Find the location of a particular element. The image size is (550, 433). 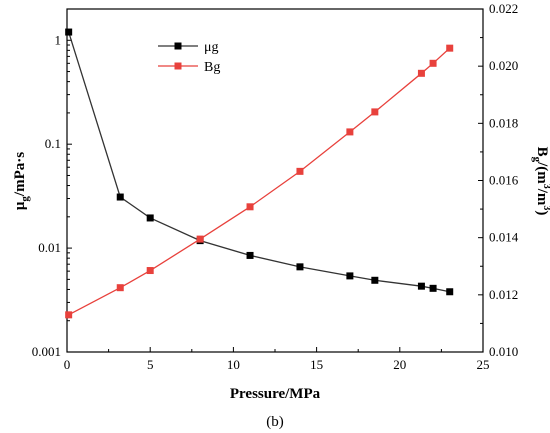

left-y-tick-label: 1 is located at coordinates (58, 39).